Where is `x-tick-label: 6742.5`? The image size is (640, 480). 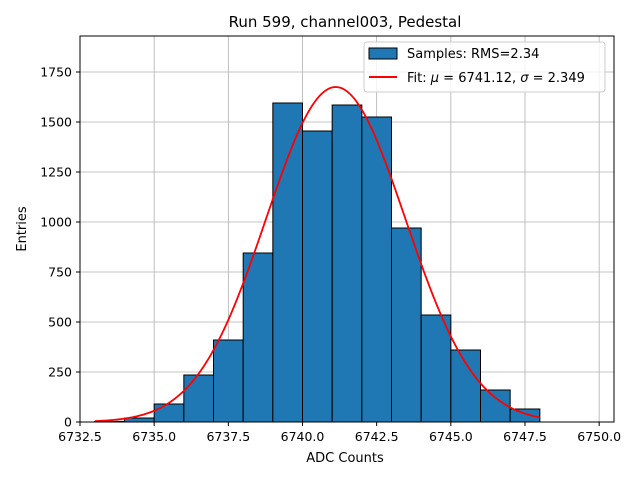 x-tick-label: 6742.5 is located at coordinates (377, 436).